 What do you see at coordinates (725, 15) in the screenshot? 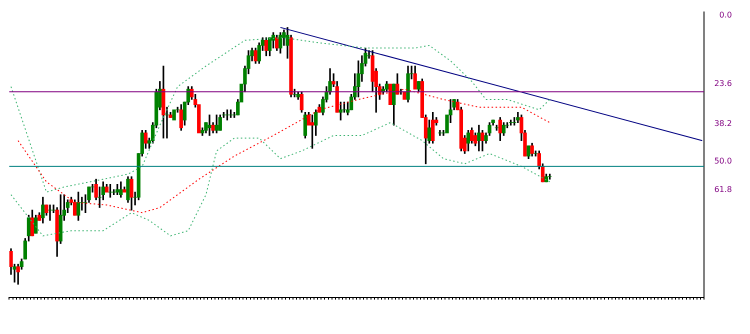
I see `text: 0.0` at bounding box center [725, 15].